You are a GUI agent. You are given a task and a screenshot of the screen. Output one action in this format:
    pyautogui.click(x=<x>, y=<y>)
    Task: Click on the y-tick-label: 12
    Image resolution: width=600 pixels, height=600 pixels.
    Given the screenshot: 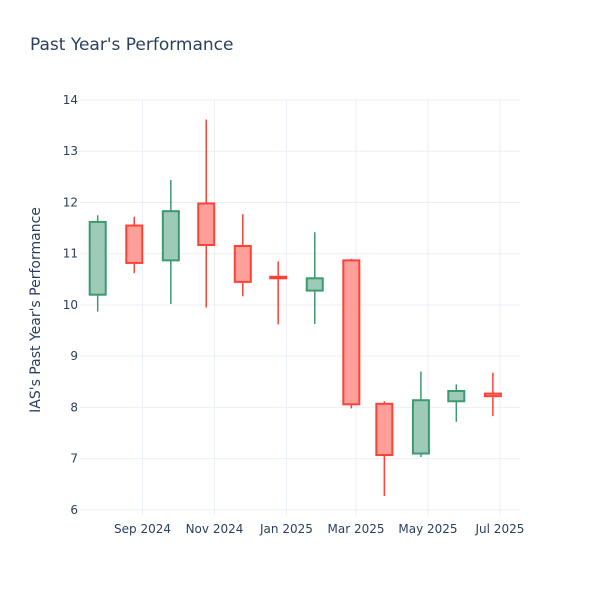 What is the action you would take?
    pyautogui.click(x=70, y=202)
    